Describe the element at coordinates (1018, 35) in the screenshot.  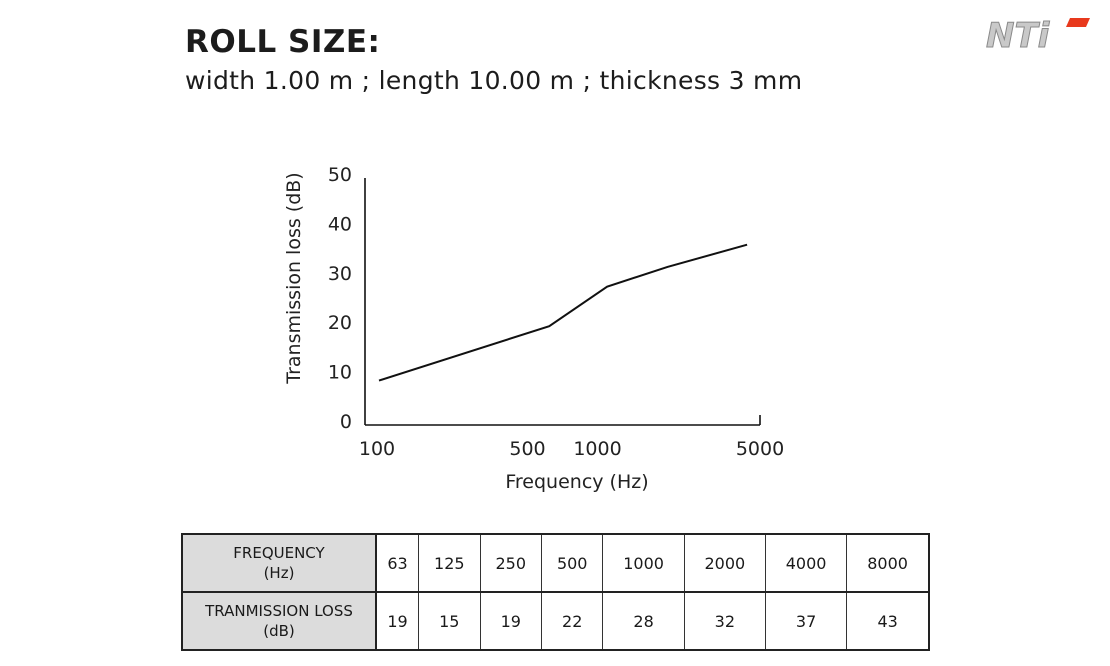
I see `logo-text: NTi` at that location.